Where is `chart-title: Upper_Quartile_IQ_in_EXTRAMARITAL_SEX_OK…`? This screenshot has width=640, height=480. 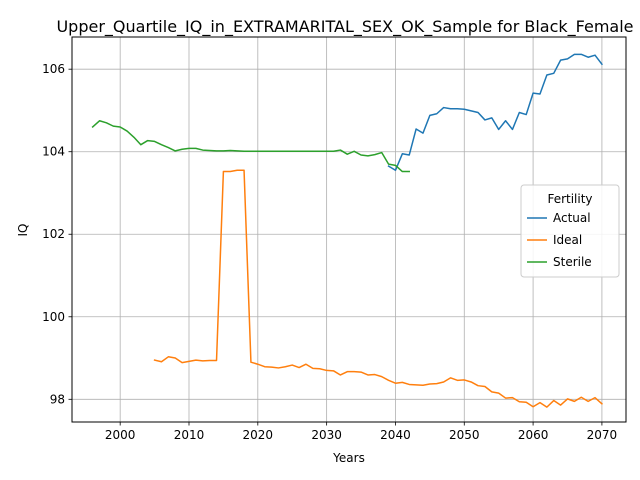
chart-title: Upper_Quartile_IQ_in_EXTRAMARITAL_SEX_OK… is located at coordinates (344, 27).